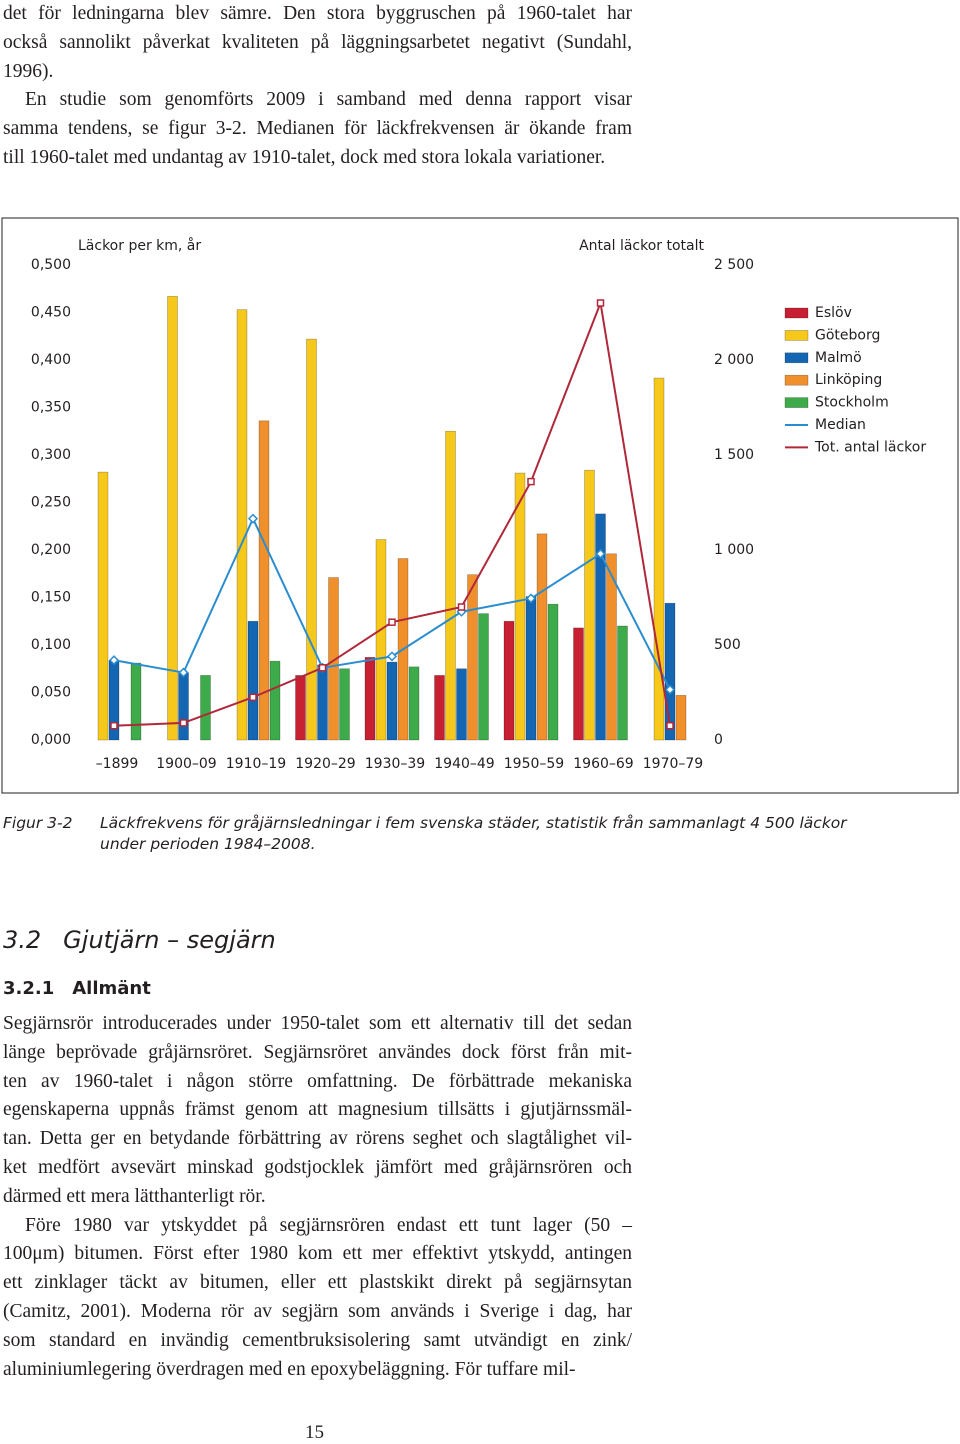 The height and width of the screenshot is (1444, 960). What do you see at coordinates (838, 358) in the screenshot?
I see `legend-label: Malmö` at bounding box center [838, 358].